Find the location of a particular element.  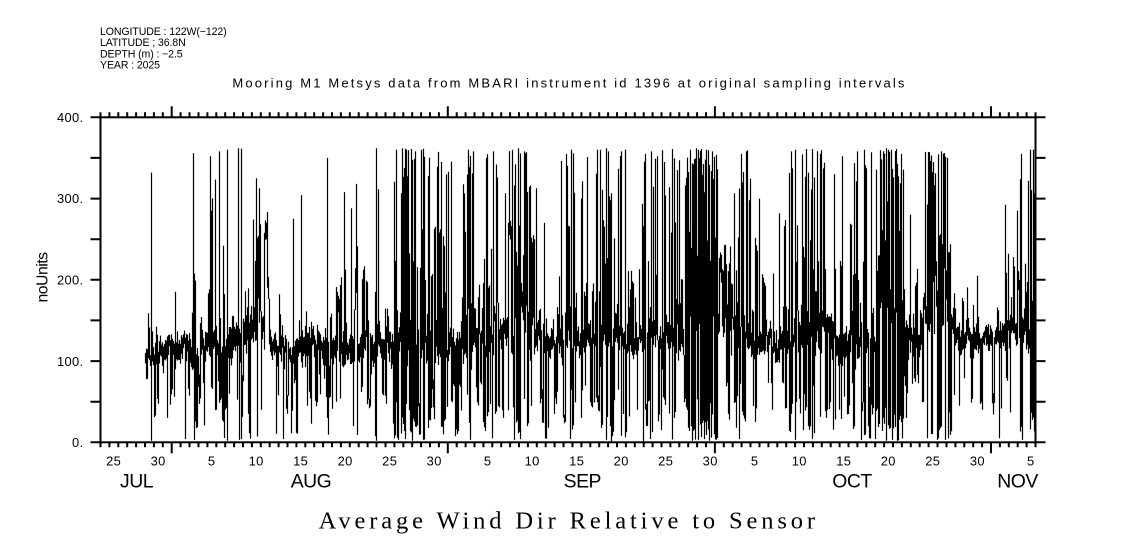

svg-text: LATITUDE ; 36.8N is located at coordinates (143, 43).